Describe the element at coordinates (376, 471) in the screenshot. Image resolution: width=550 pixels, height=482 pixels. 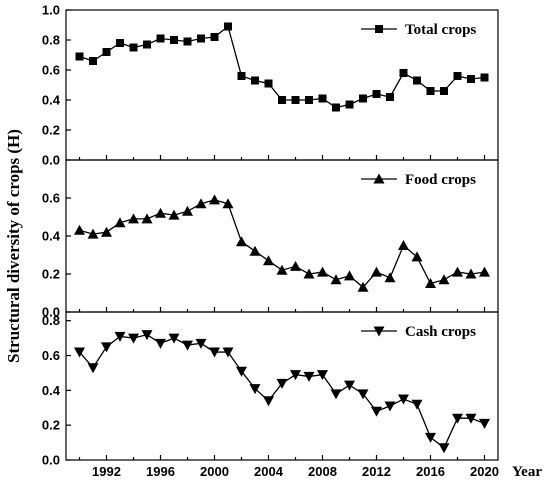
I see `x-tick-label: 2012` at that location.